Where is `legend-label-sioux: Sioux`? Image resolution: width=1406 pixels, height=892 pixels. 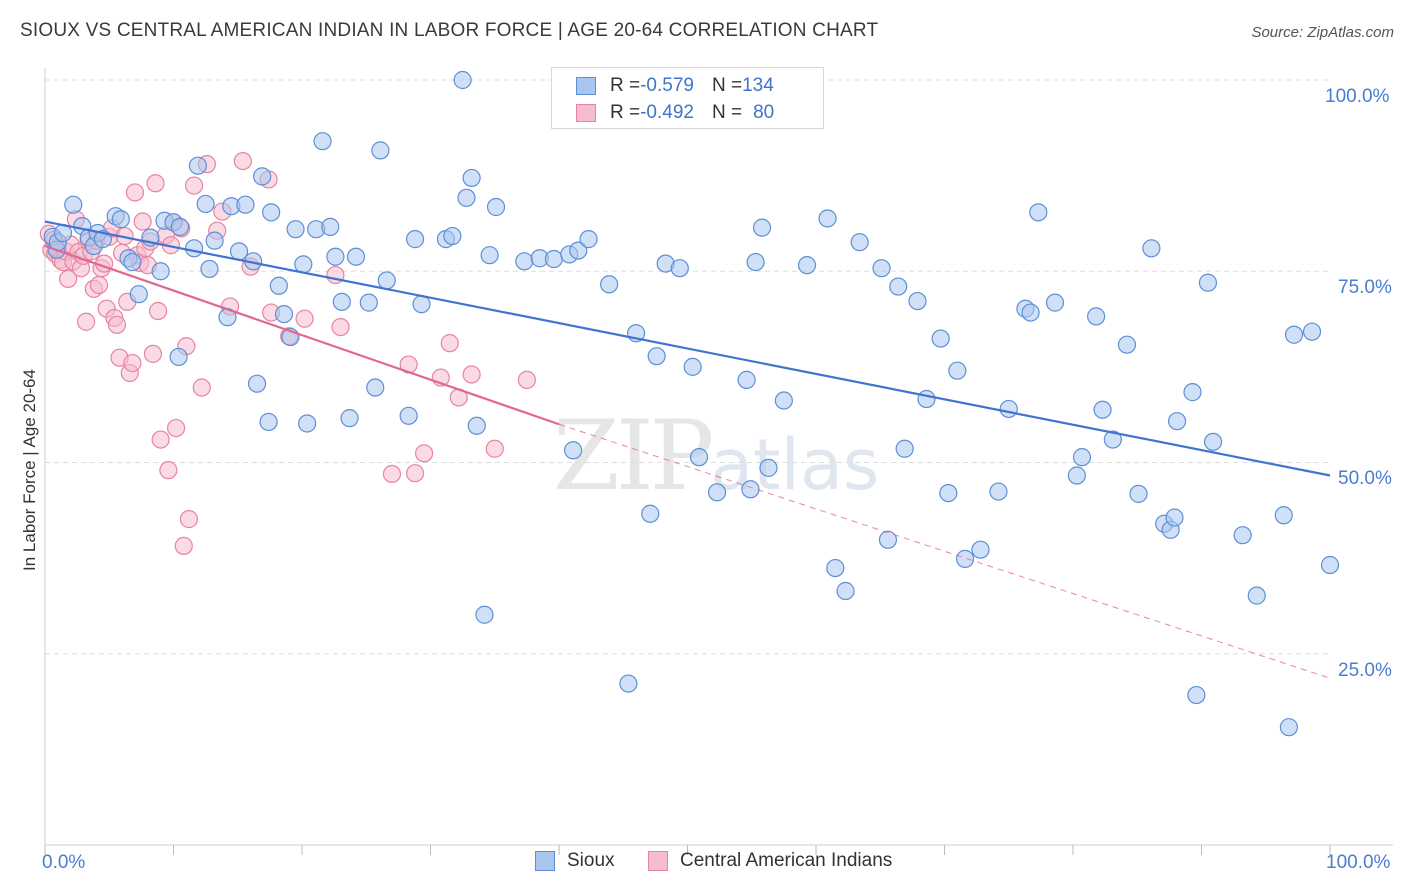
legend-label-sioux: Sioux is located at coordinates (591, 860).